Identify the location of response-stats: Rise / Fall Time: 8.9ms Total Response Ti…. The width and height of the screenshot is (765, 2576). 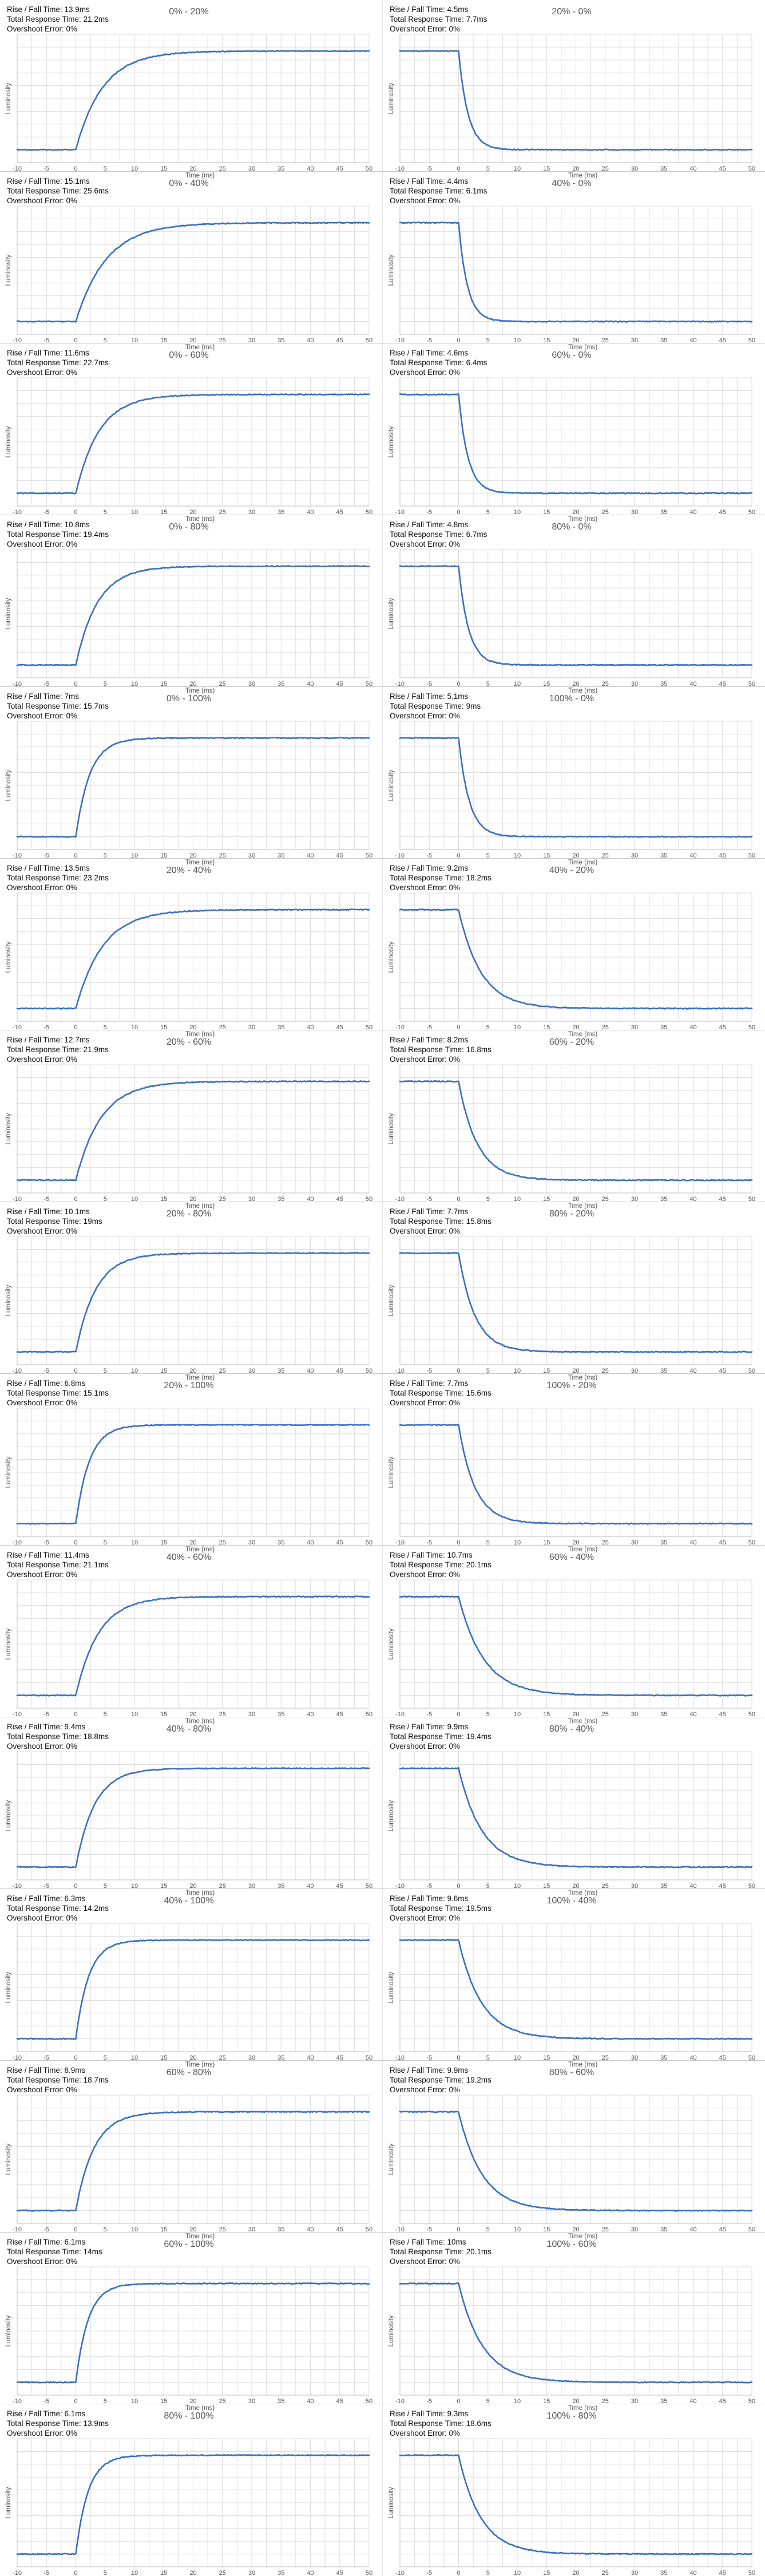
(58, 2080).